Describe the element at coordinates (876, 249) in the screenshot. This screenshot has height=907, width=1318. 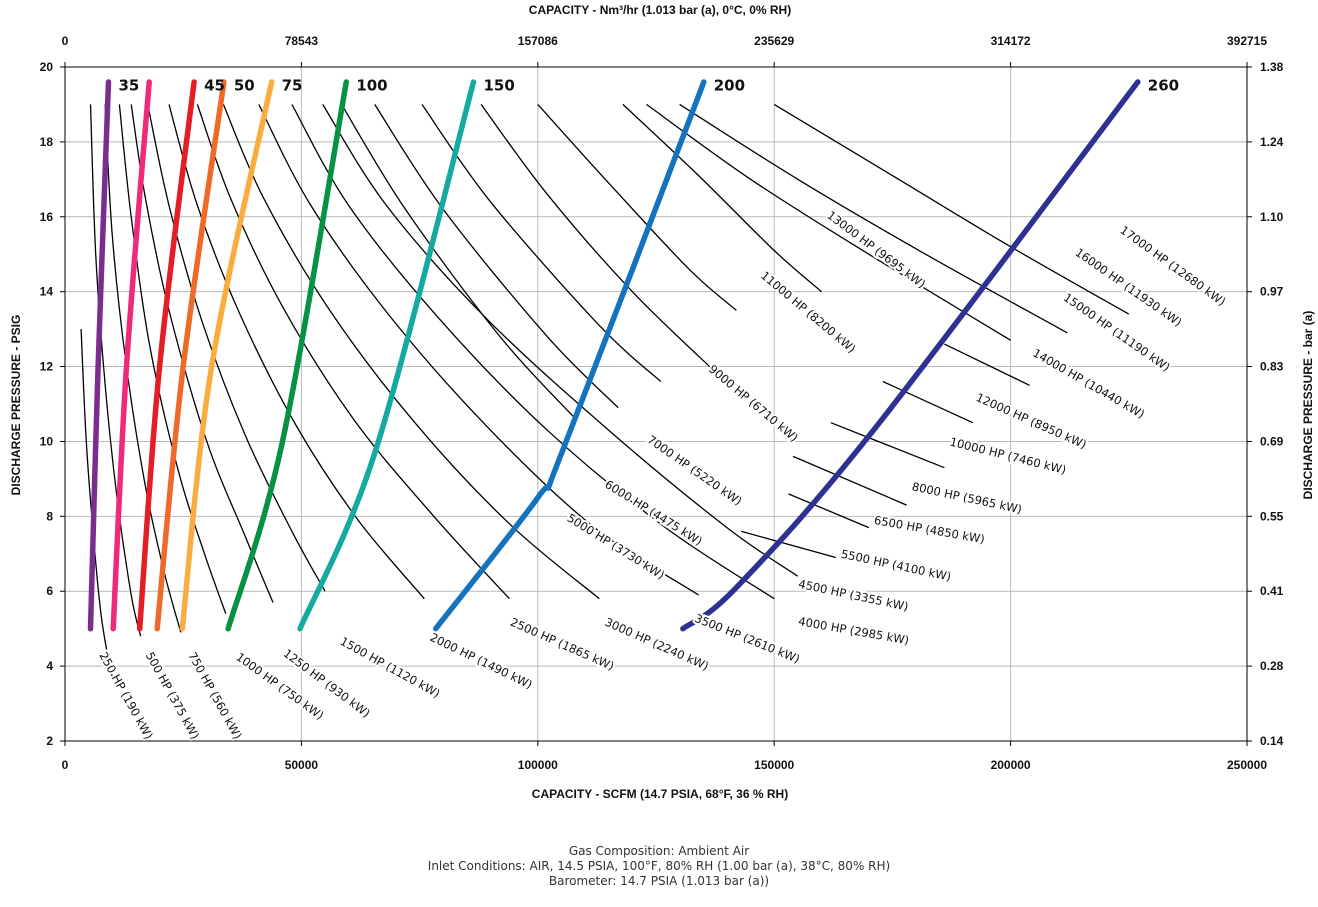
I see `hp-label: 13000 HP (9695 kW)` at that location.